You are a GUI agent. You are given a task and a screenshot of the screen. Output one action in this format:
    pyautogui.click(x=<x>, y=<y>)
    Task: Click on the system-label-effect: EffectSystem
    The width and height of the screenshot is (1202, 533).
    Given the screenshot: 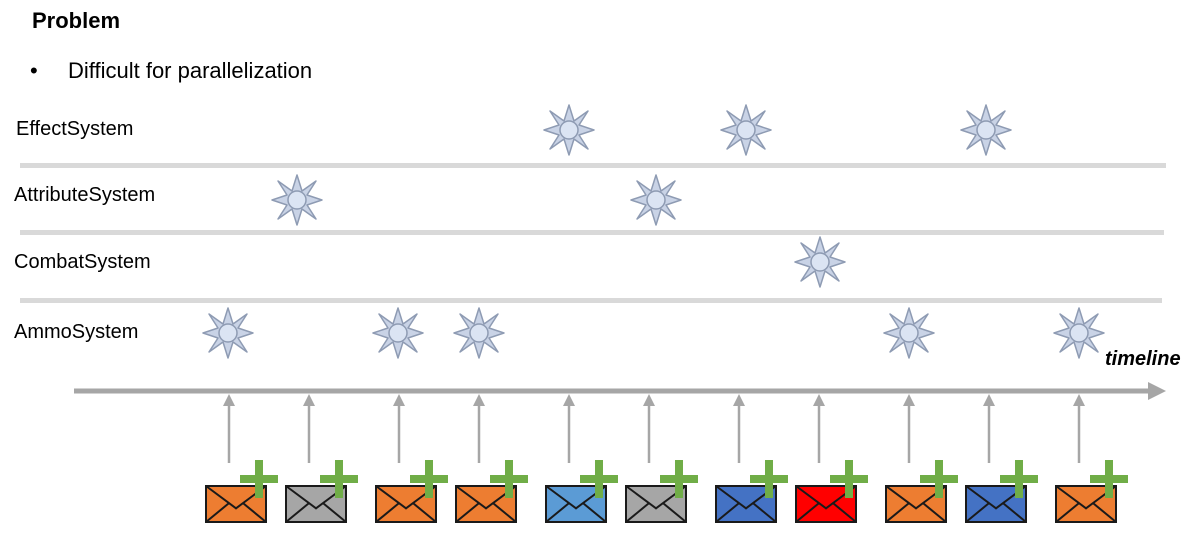 What is the action you would take?
    pyautogui.click(x=75, y=129)
    